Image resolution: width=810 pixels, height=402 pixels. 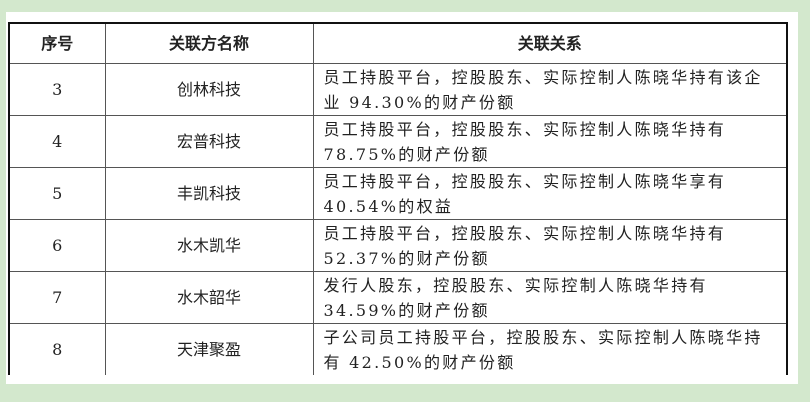 I want to click on cell-relation: 员工持股平台，控股股东、实际控制人陈晓华享有 40.54%的权益, so click(x=550, y=193).